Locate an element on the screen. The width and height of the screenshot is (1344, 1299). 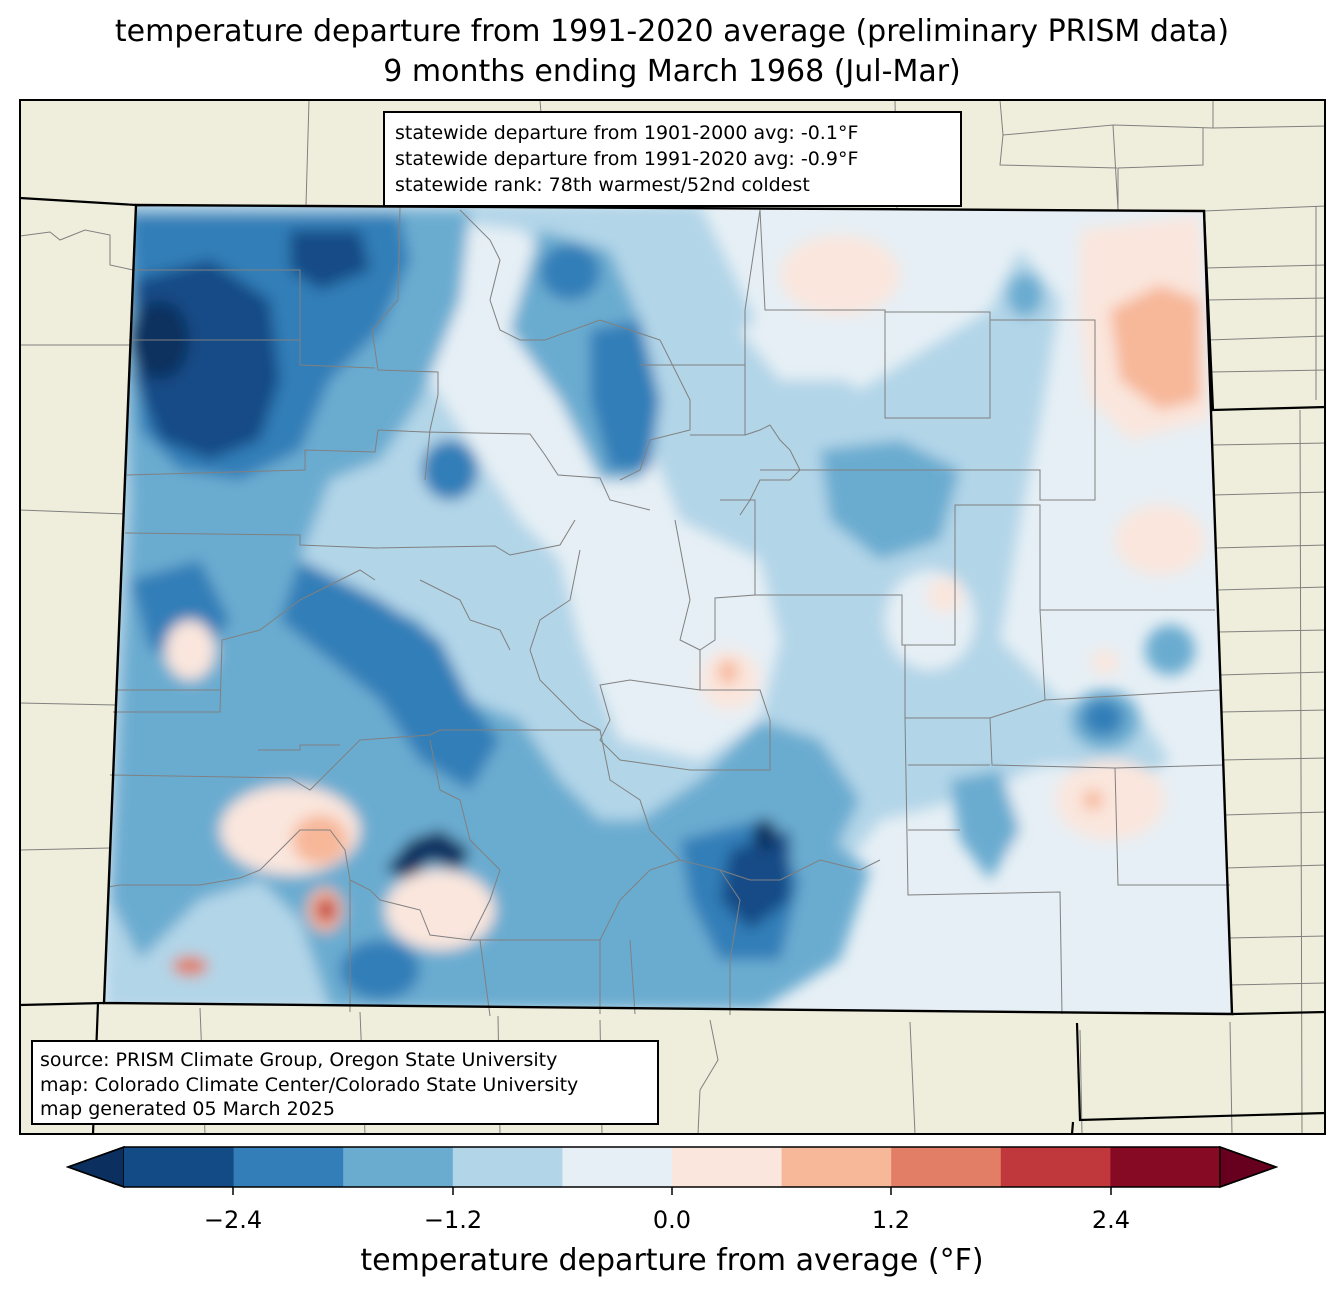
colorbar-ticks is located at coordinates (672, 1191).